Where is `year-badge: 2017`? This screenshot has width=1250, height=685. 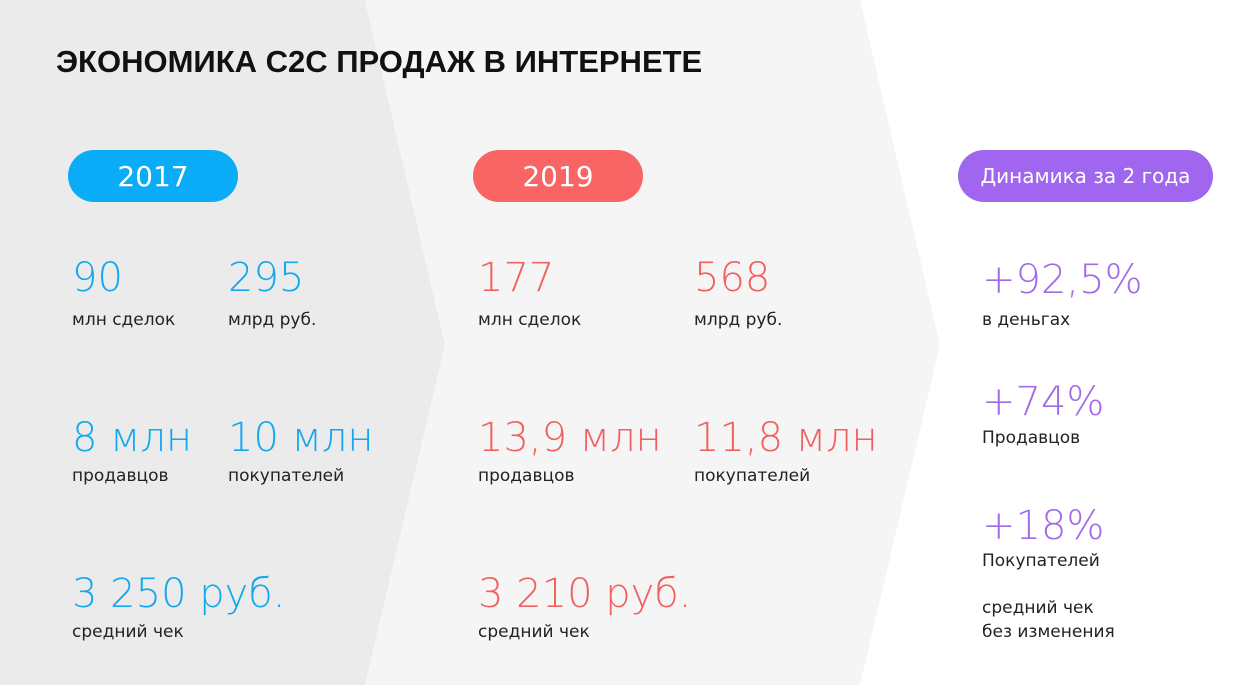 year-badge: 2017 is located at coordinates (153, 176).